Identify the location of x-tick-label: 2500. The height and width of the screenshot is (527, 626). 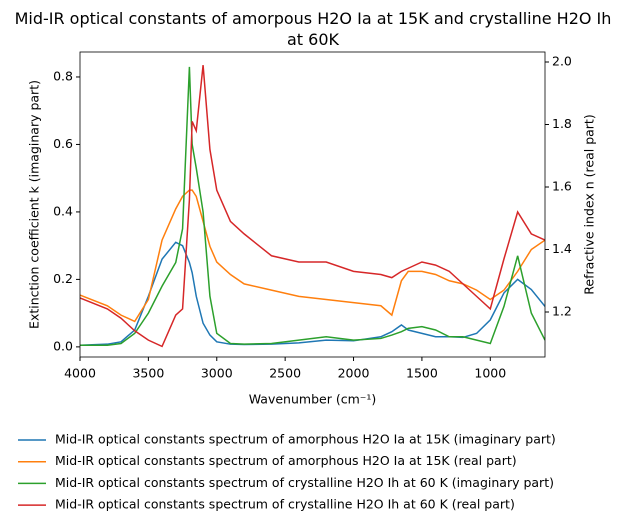
(285, 373).